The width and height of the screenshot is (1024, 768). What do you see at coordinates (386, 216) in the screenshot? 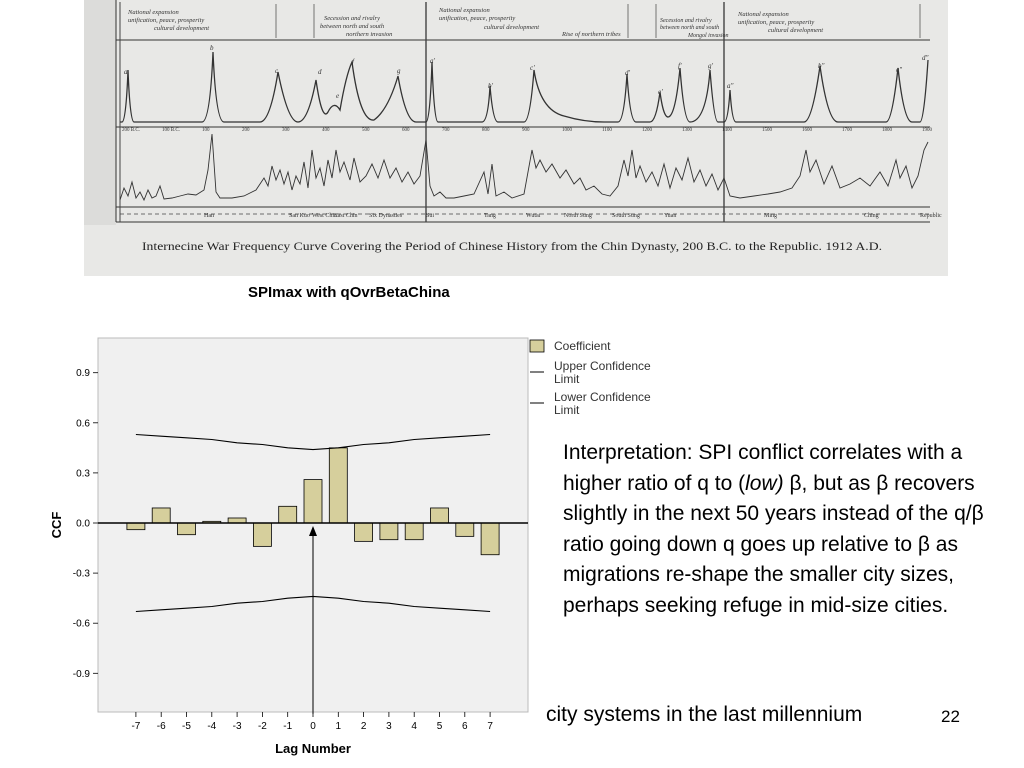
I see `dynasty-label: Six Dynasties` at bounding box center [386, 216].